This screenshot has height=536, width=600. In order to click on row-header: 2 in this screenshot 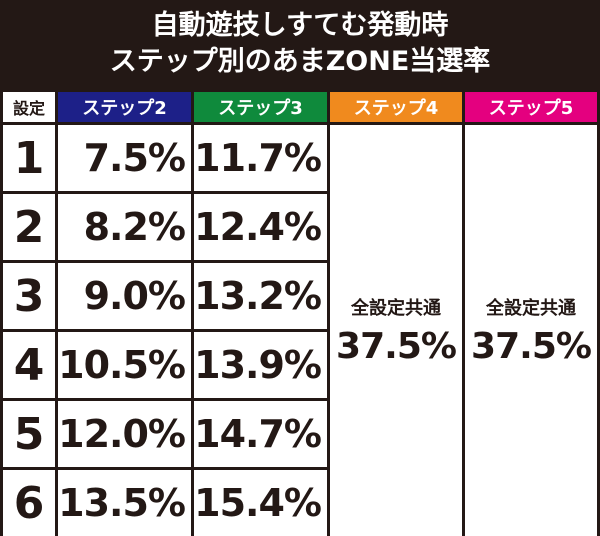, I will do `click(29, 227)`.